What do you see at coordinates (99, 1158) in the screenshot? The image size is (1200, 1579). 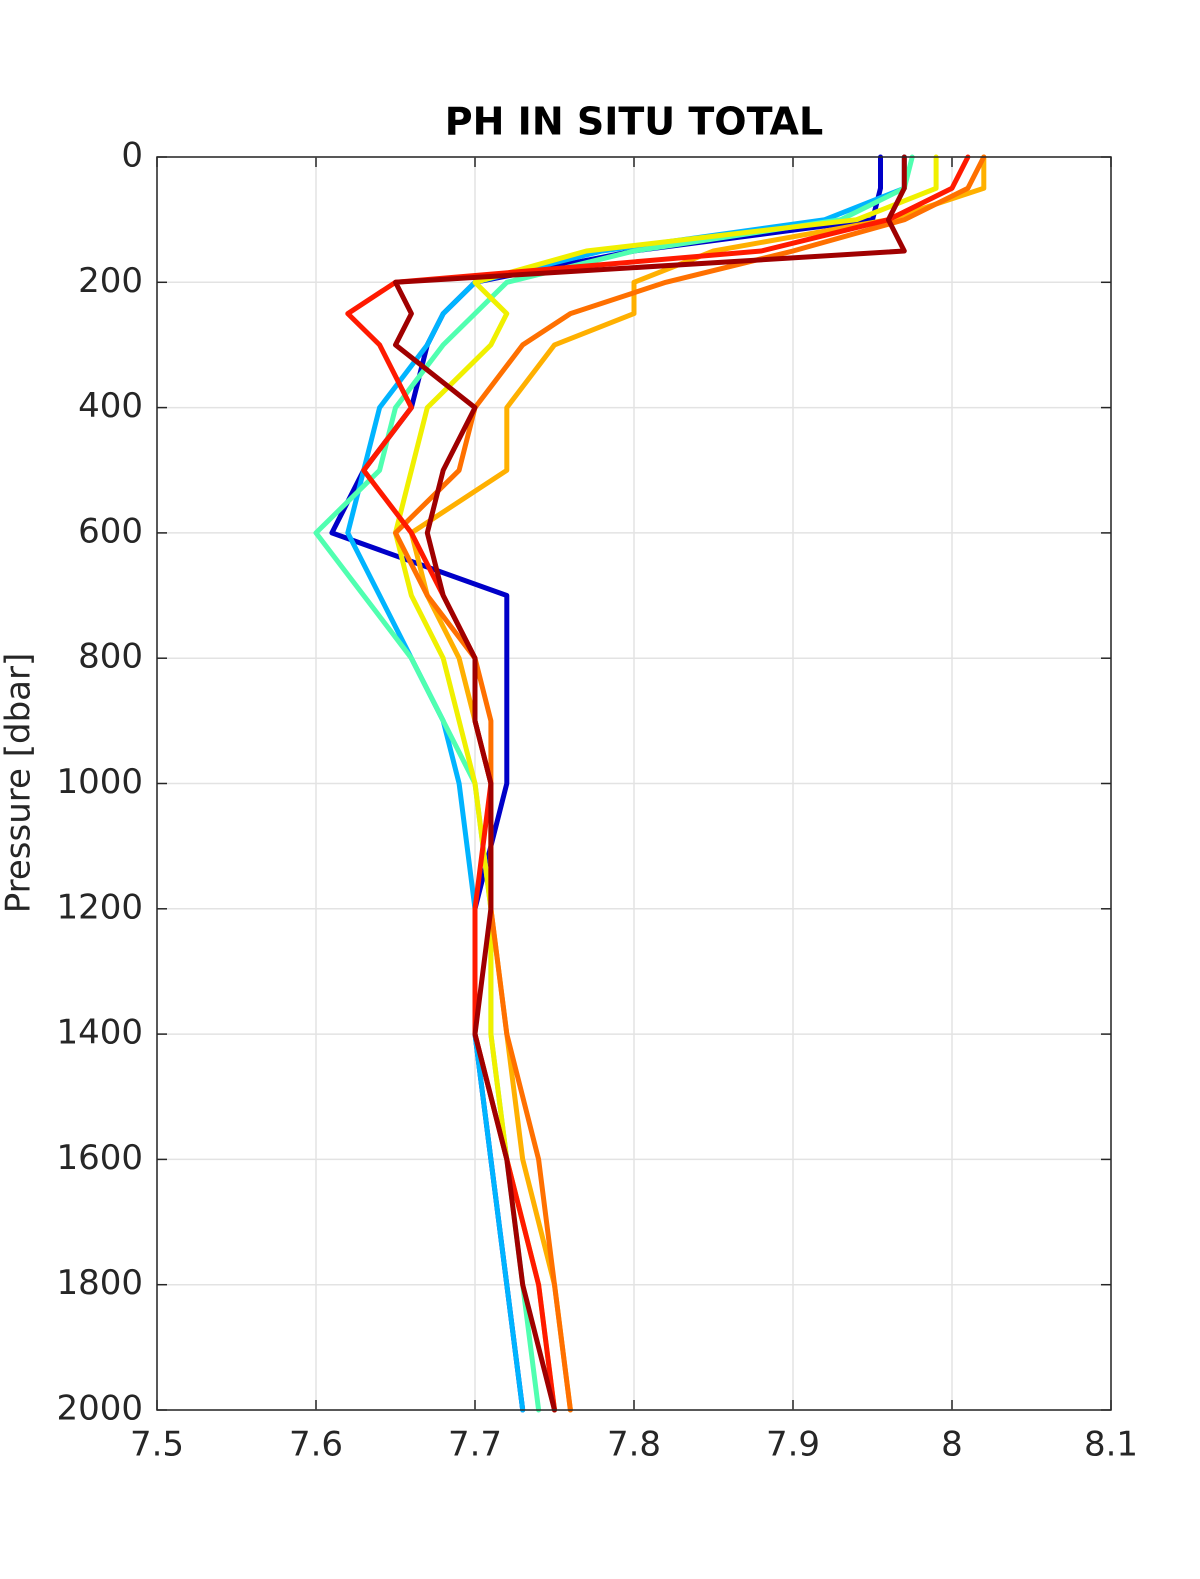 I see `y-tick-label: 1600` at bounding box center [99, 1158].